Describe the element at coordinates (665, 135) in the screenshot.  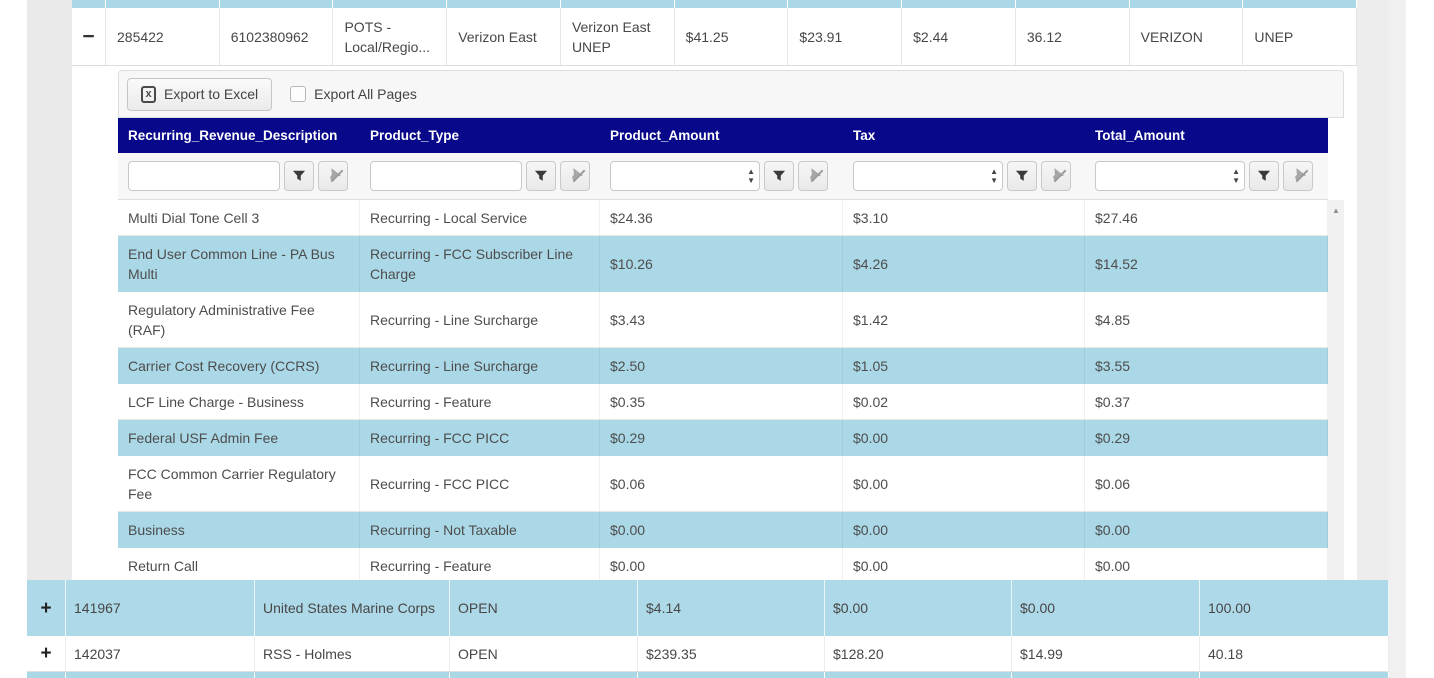
I see `column-header-product-amount: Product_Amount` at that location.